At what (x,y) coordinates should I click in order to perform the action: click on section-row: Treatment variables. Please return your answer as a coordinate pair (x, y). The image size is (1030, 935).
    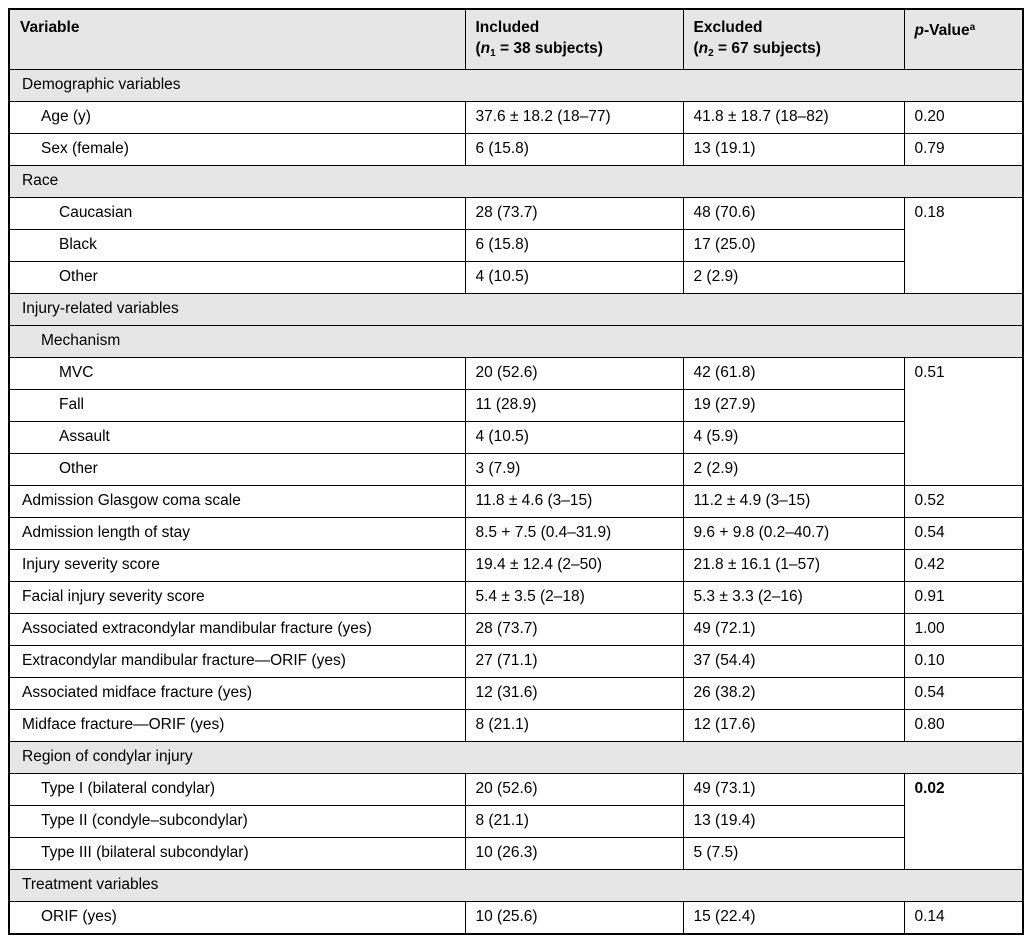
    Looking at the image, I should click on (516, 885).